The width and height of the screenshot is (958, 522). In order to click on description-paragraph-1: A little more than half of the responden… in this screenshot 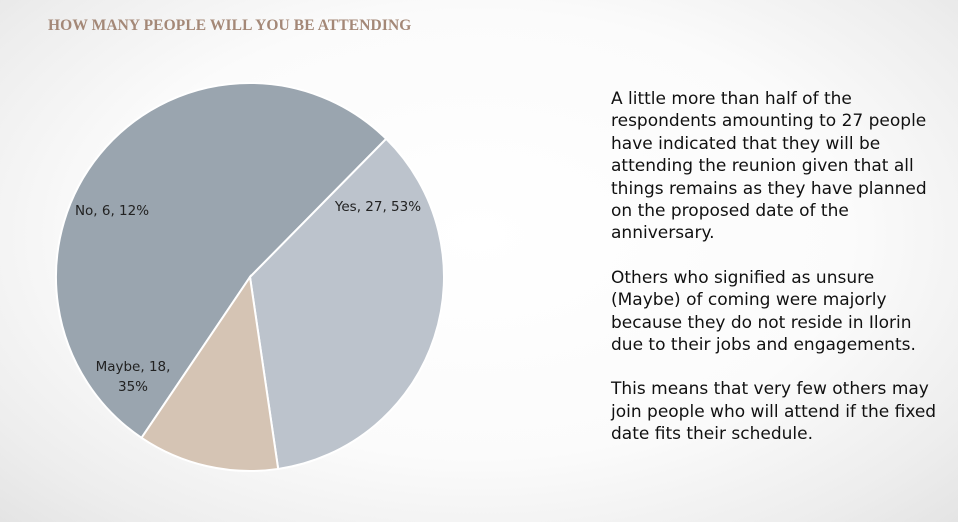, I will do `click(769, 166)`.